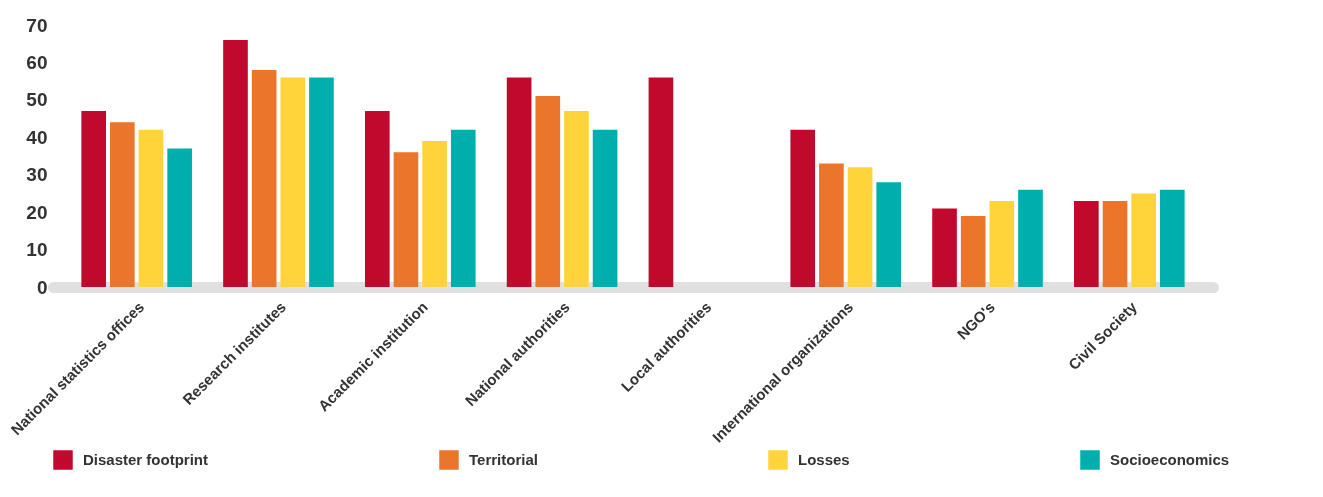 This screenshot has height=497, width=1323. I want to click on y-tick-label: 10, so click(37, 250).